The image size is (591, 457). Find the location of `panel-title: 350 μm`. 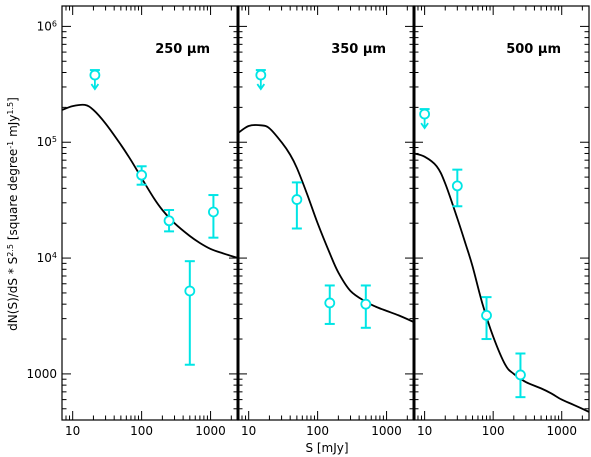

panel-title: 350 μm is located at coordinates (358, 49).